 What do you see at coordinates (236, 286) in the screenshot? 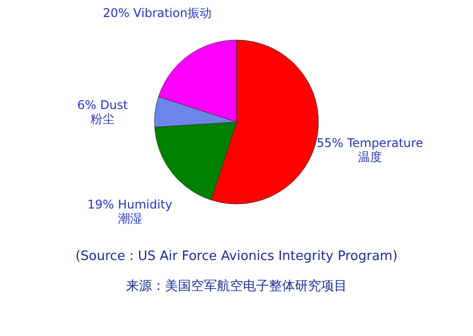
I see `source-note: 来源：美国空军航空电子整体研究项目` at bounding box center [236, 286].